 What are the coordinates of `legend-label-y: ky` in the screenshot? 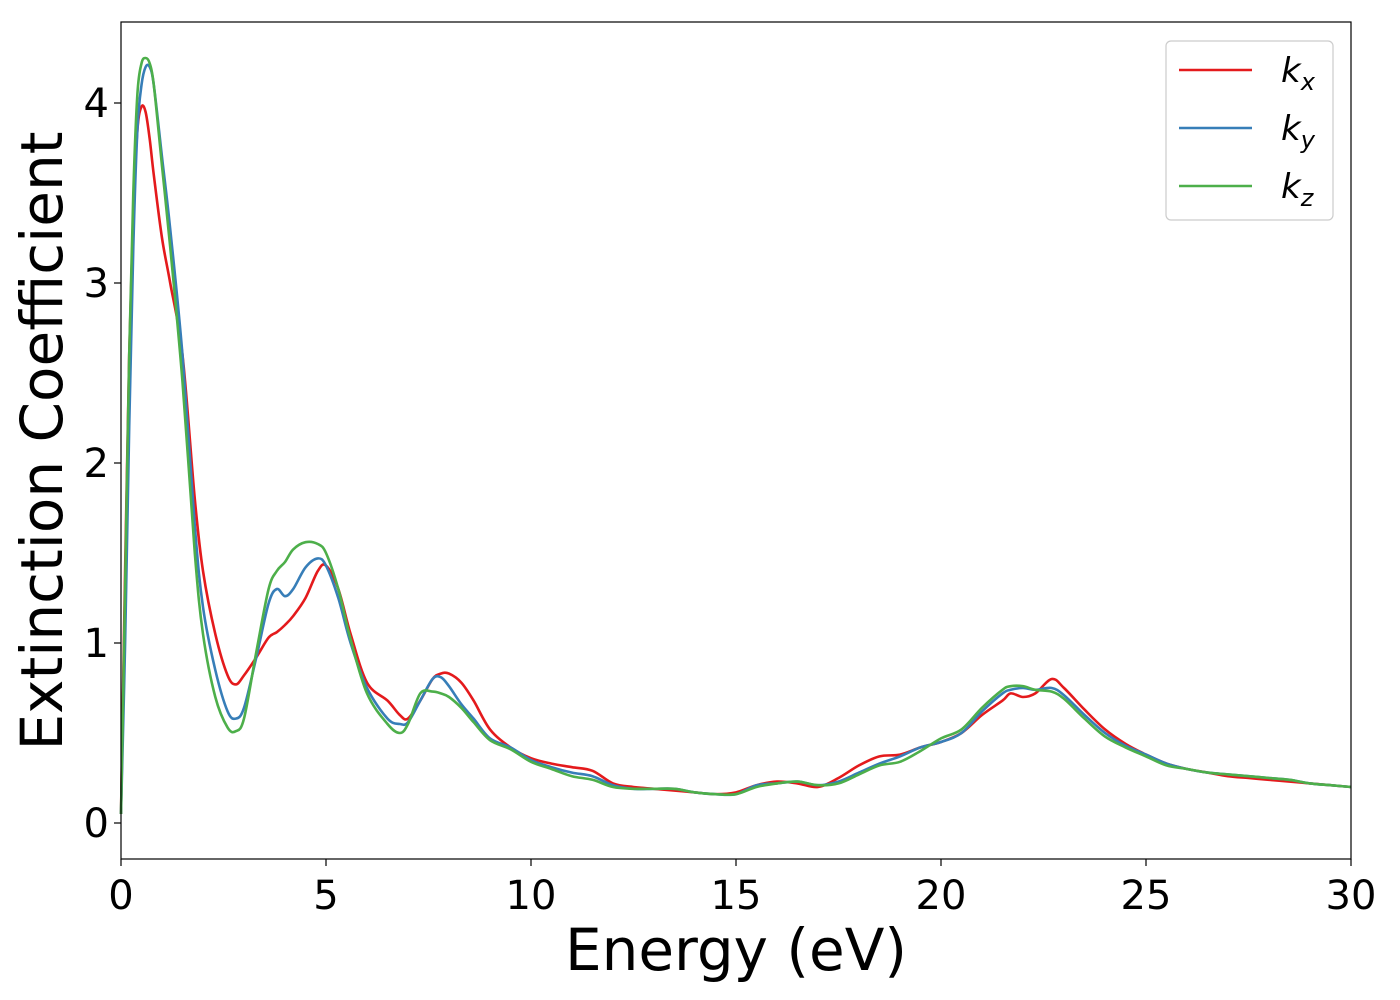 It's located at (1298, 131).